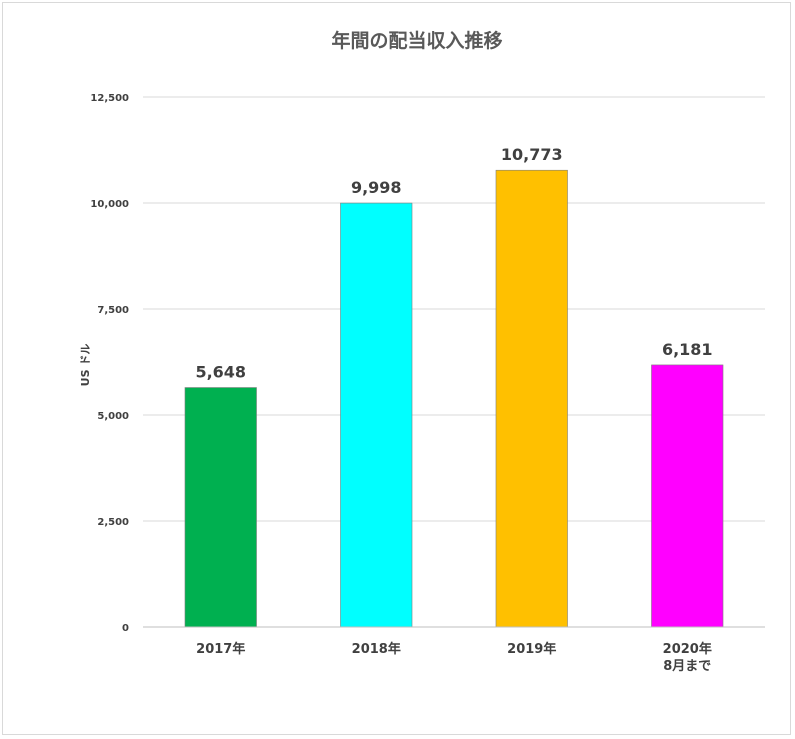 The image size is (795, 739). What do you see at coordinates (532, 154) in the screenshot?
I see `data-label: 10,773` at bounding box center [532, 154].